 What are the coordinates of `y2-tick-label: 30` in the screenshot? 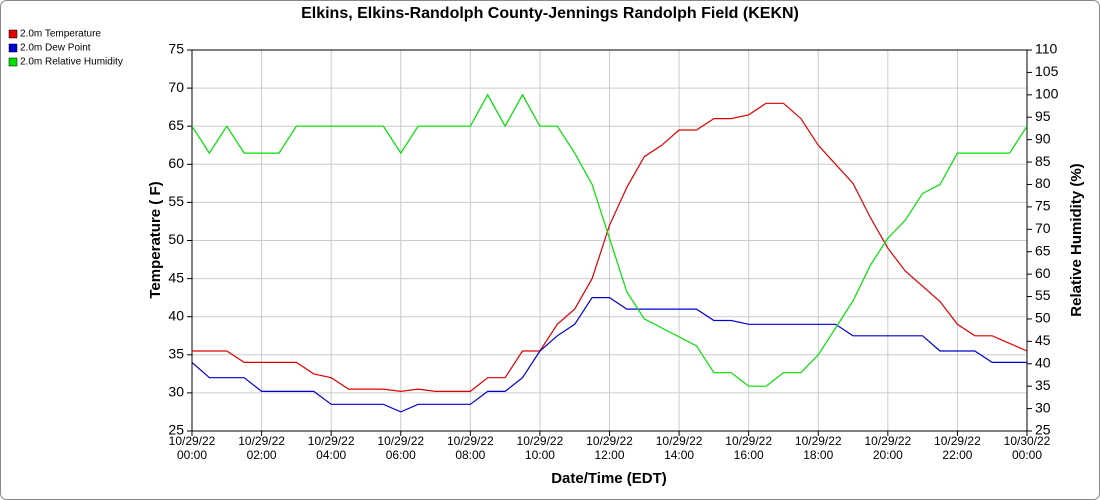 It's located at (1043, 407).